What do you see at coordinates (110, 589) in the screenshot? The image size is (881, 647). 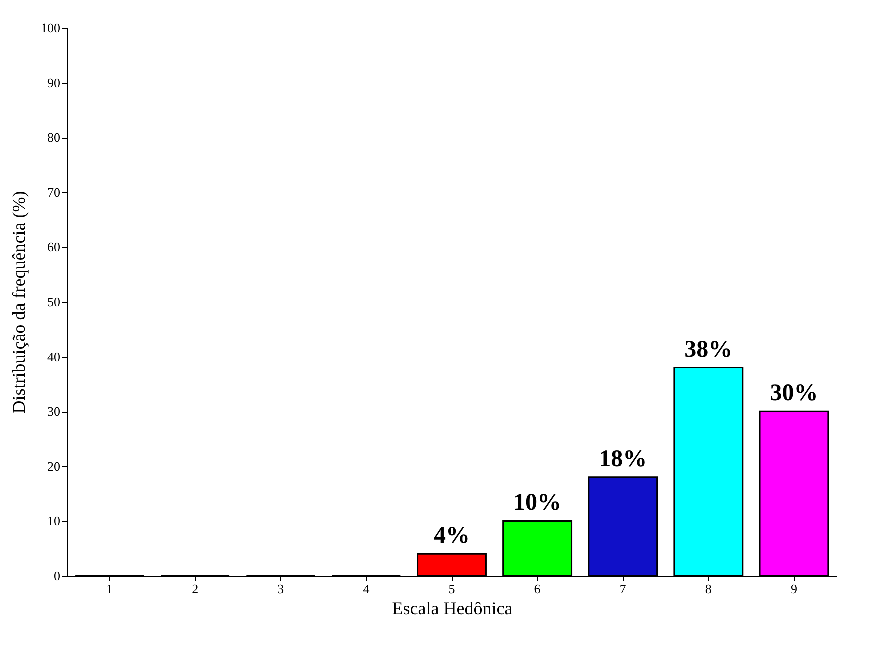 I see `x-tick-label: 1` at bounding box center [110, 589].